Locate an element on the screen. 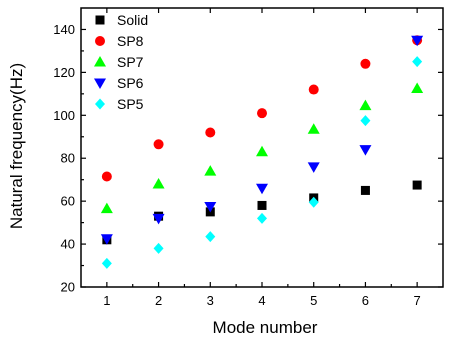 This screenshot has width=450, height=341. legend: Solid SP8 SP7 SP6 SP5 is located at coordinates (121, 62).